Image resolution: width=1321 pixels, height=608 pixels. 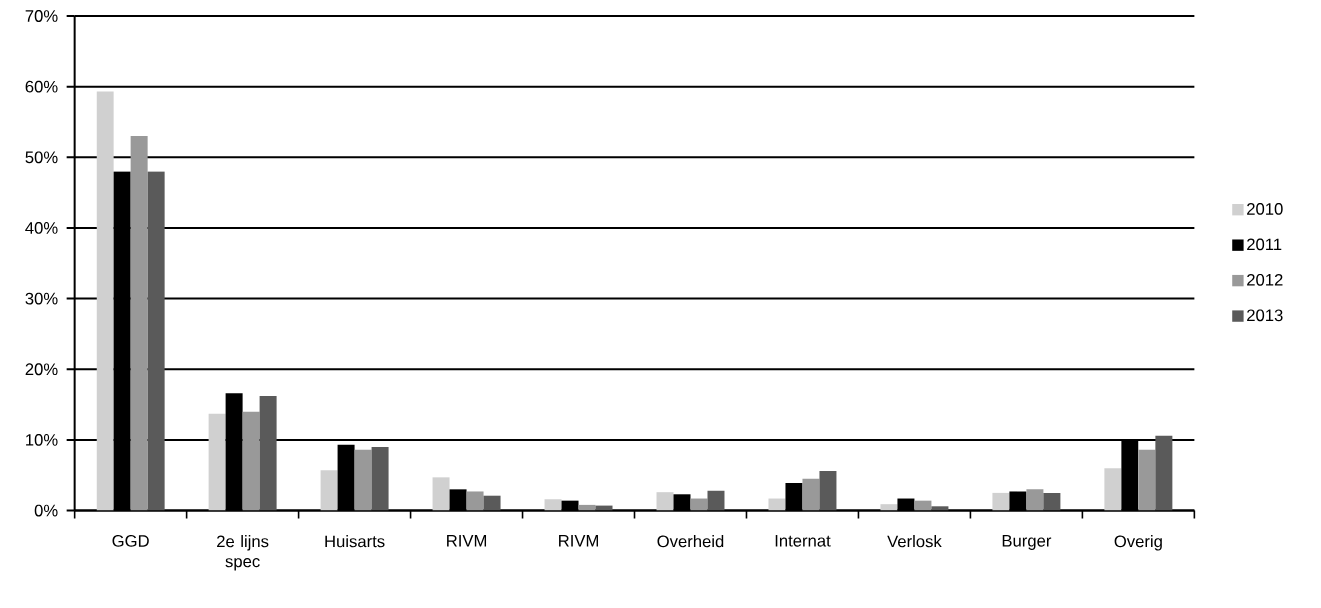 What do you see at coordinates (1265, 315) in the screenshot?
I see `legend-label: 2013` at bounding box center [1265, 315].